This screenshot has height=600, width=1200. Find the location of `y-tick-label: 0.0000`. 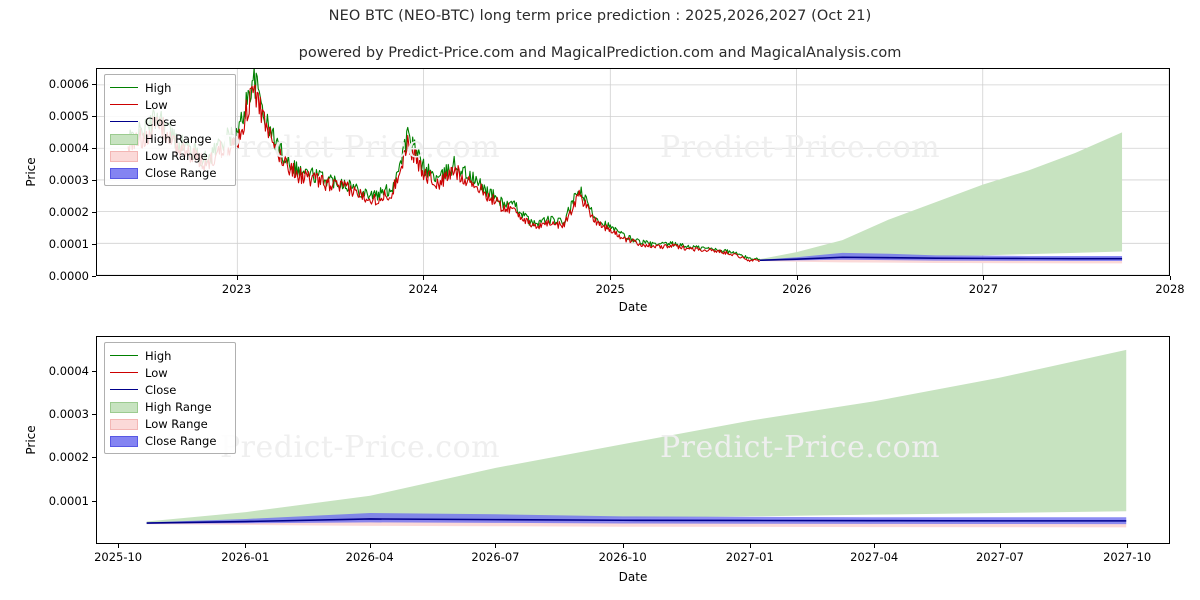

y-tick-label: 0.0000 is located at coordinates (68, 276).